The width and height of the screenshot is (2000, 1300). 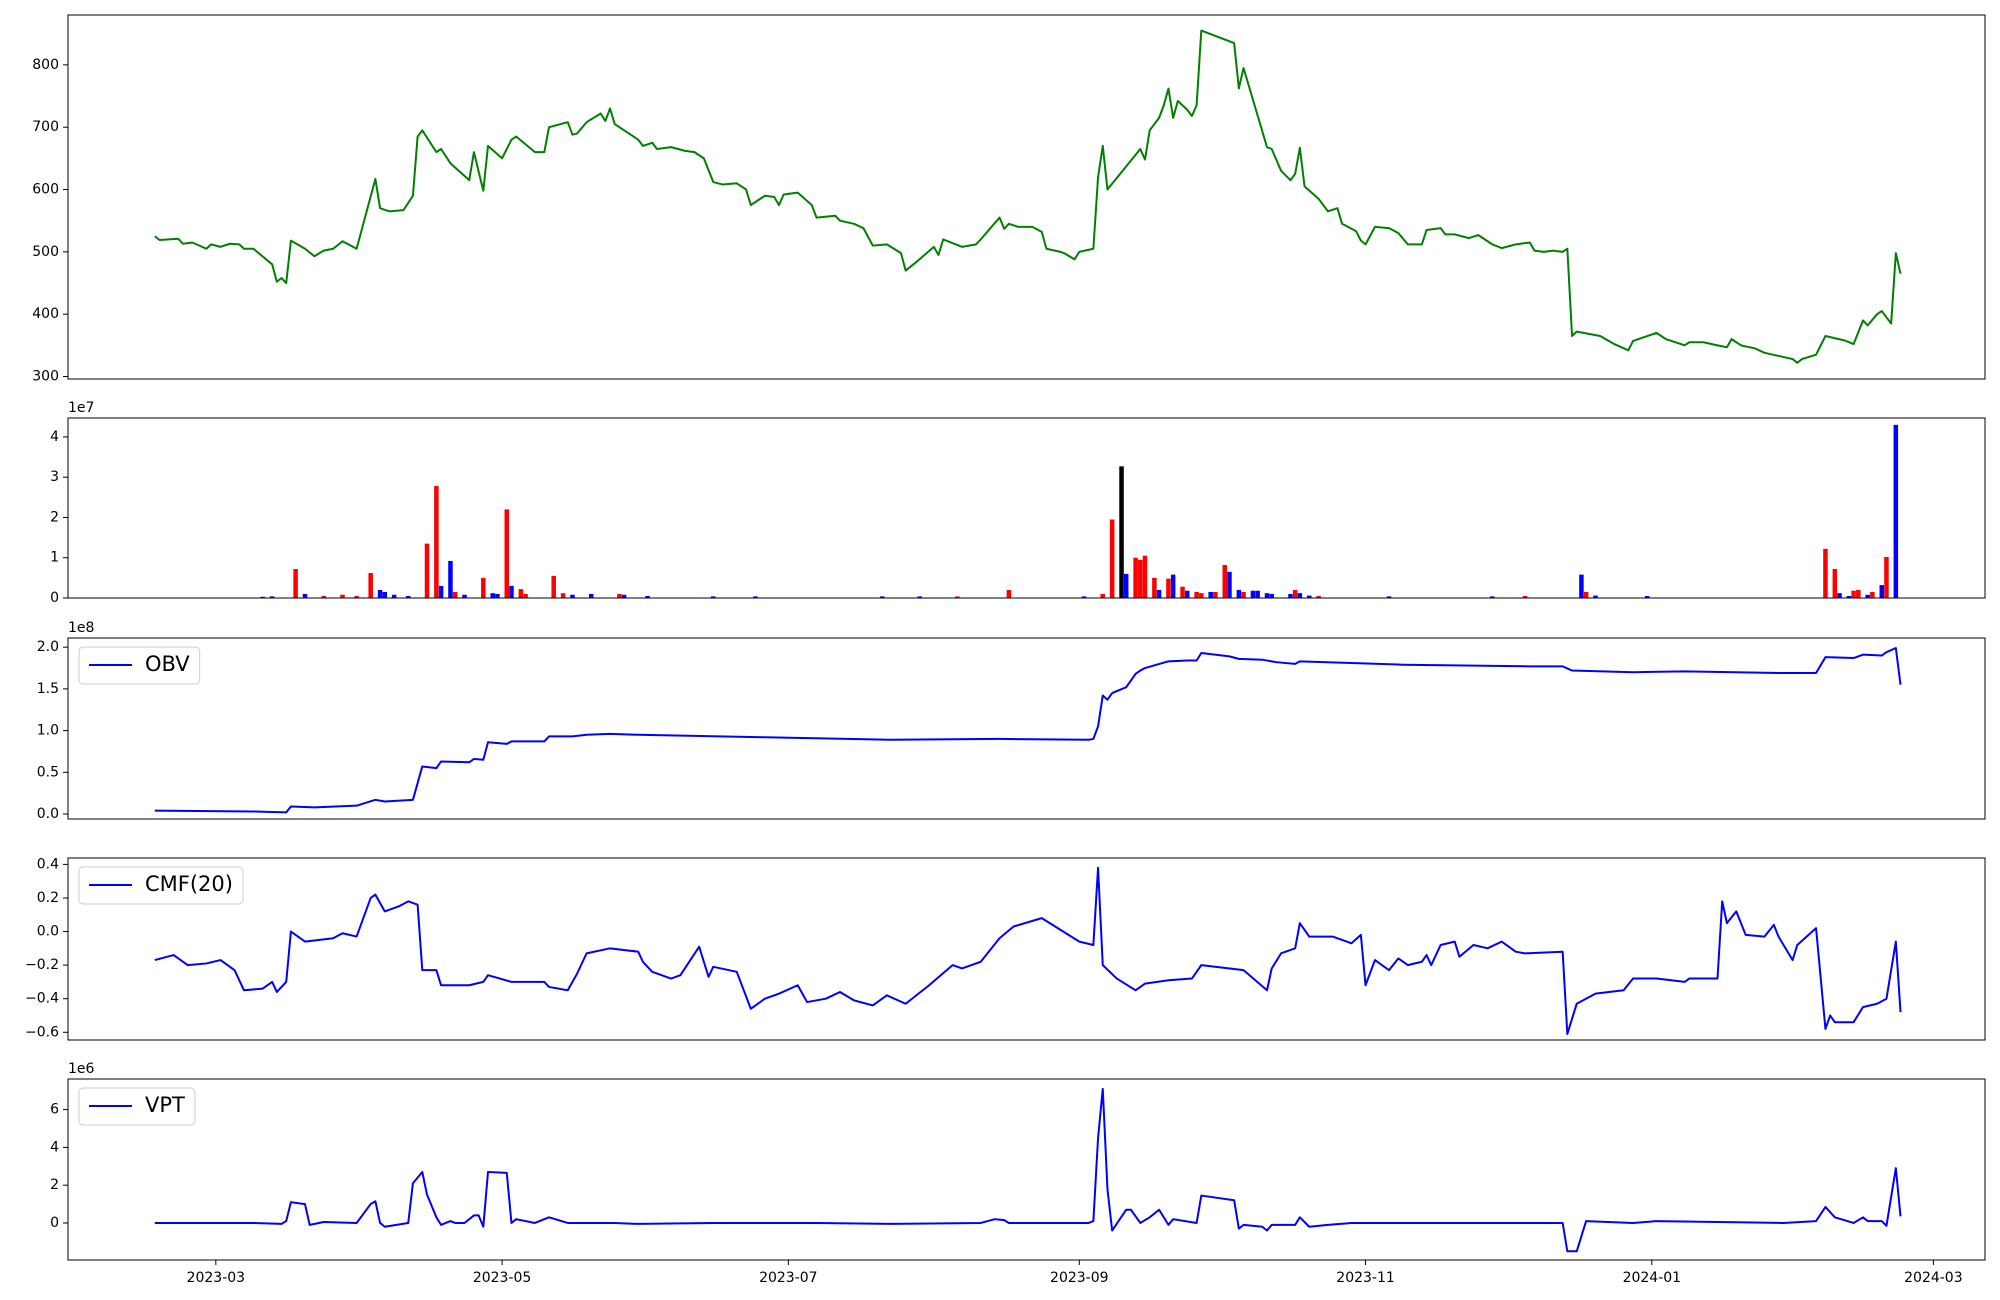 What do you see at coordinates (165, 1105) in the screenshot?
I see `legend-label: VPT` at bounding box center [165, 1105].